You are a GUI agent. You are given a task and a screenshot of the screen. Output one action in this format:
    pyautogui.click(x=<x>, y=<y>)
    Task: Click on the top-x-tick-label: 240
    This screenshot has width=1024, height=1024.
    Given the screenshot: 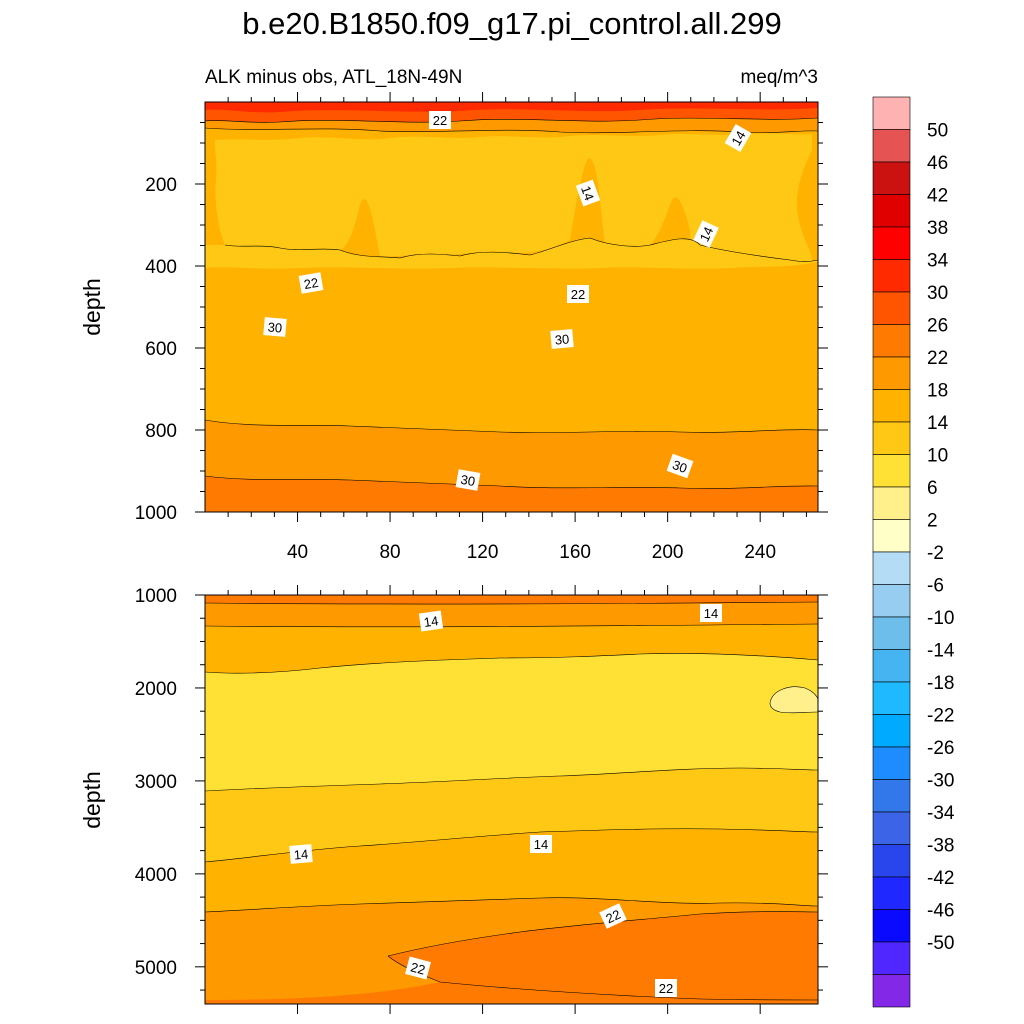 What is the action you would take?
    pyautogui.click(x=760, y=552)
    